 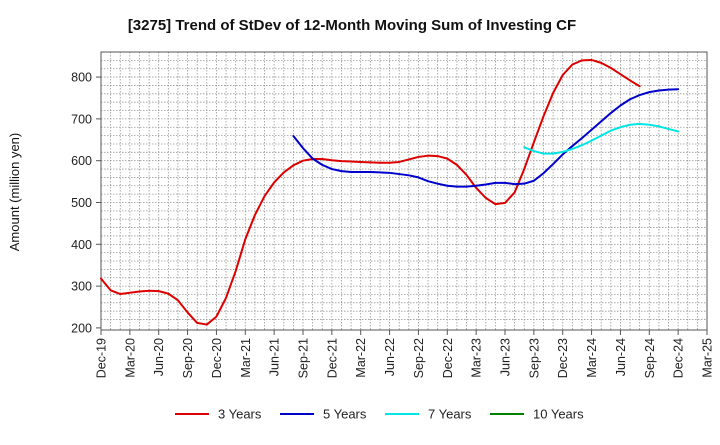 I want to click on x-tick-label: Mar-25, so click(x=708, y=358).